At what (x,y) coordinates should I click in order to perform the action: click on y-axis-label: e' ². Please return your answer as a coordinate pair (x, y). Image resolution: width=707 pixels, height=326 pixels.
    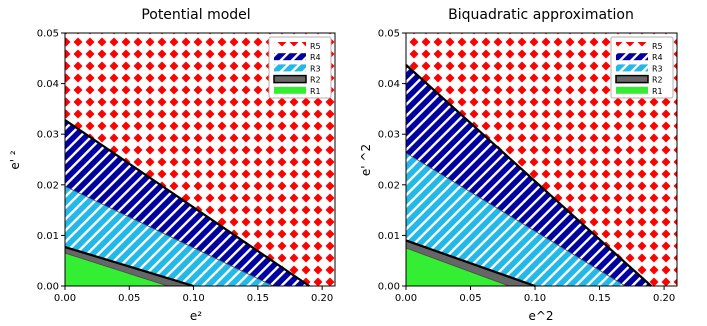
    Looking at the image, I should click on (15, 159).